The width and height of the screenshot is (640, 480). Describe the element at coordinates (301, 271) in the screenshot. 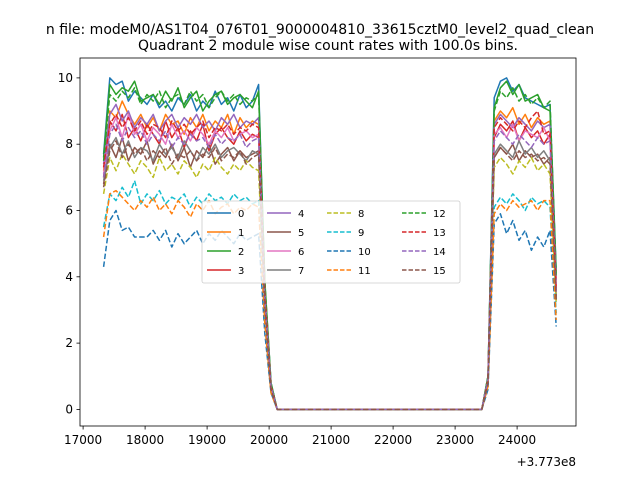

I see `legend-label-7: 7` at that location.